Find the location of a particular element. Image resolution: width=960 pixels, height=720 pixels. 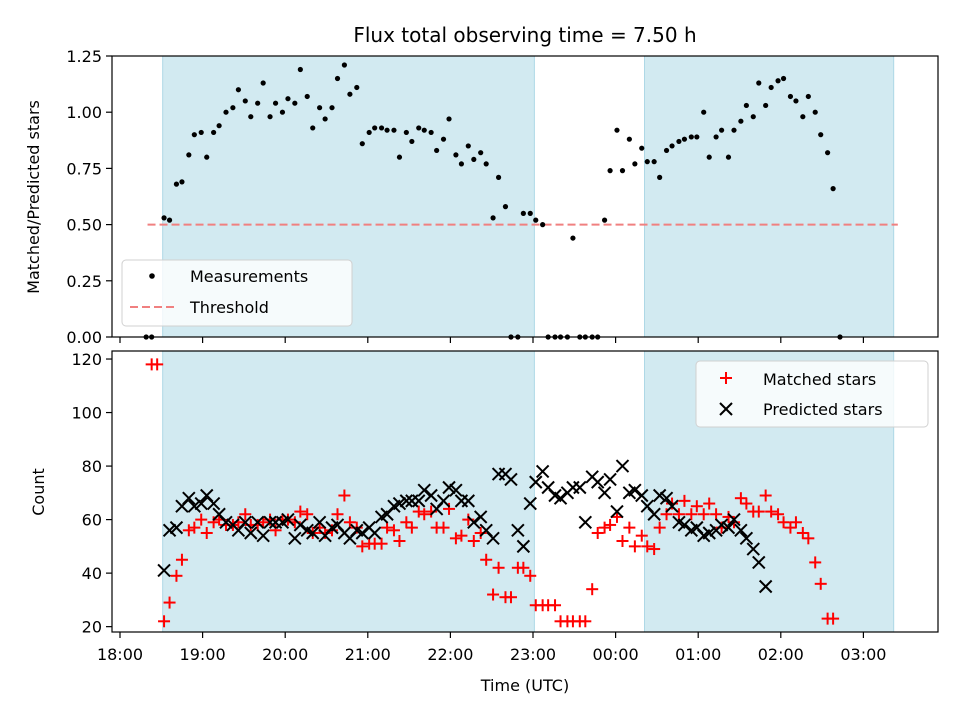

y-tick-label: 0.00 is located at coordinates (84, 337).